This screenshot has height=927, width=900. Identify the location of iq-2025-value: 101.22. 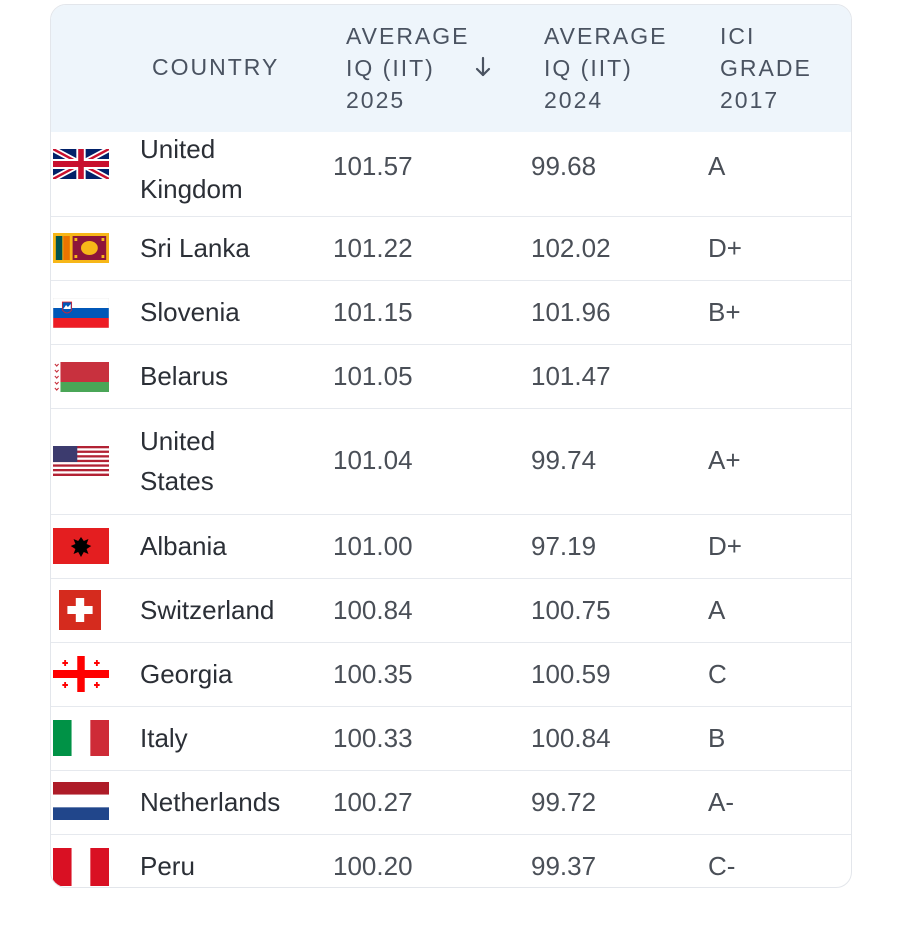
(373, 248).